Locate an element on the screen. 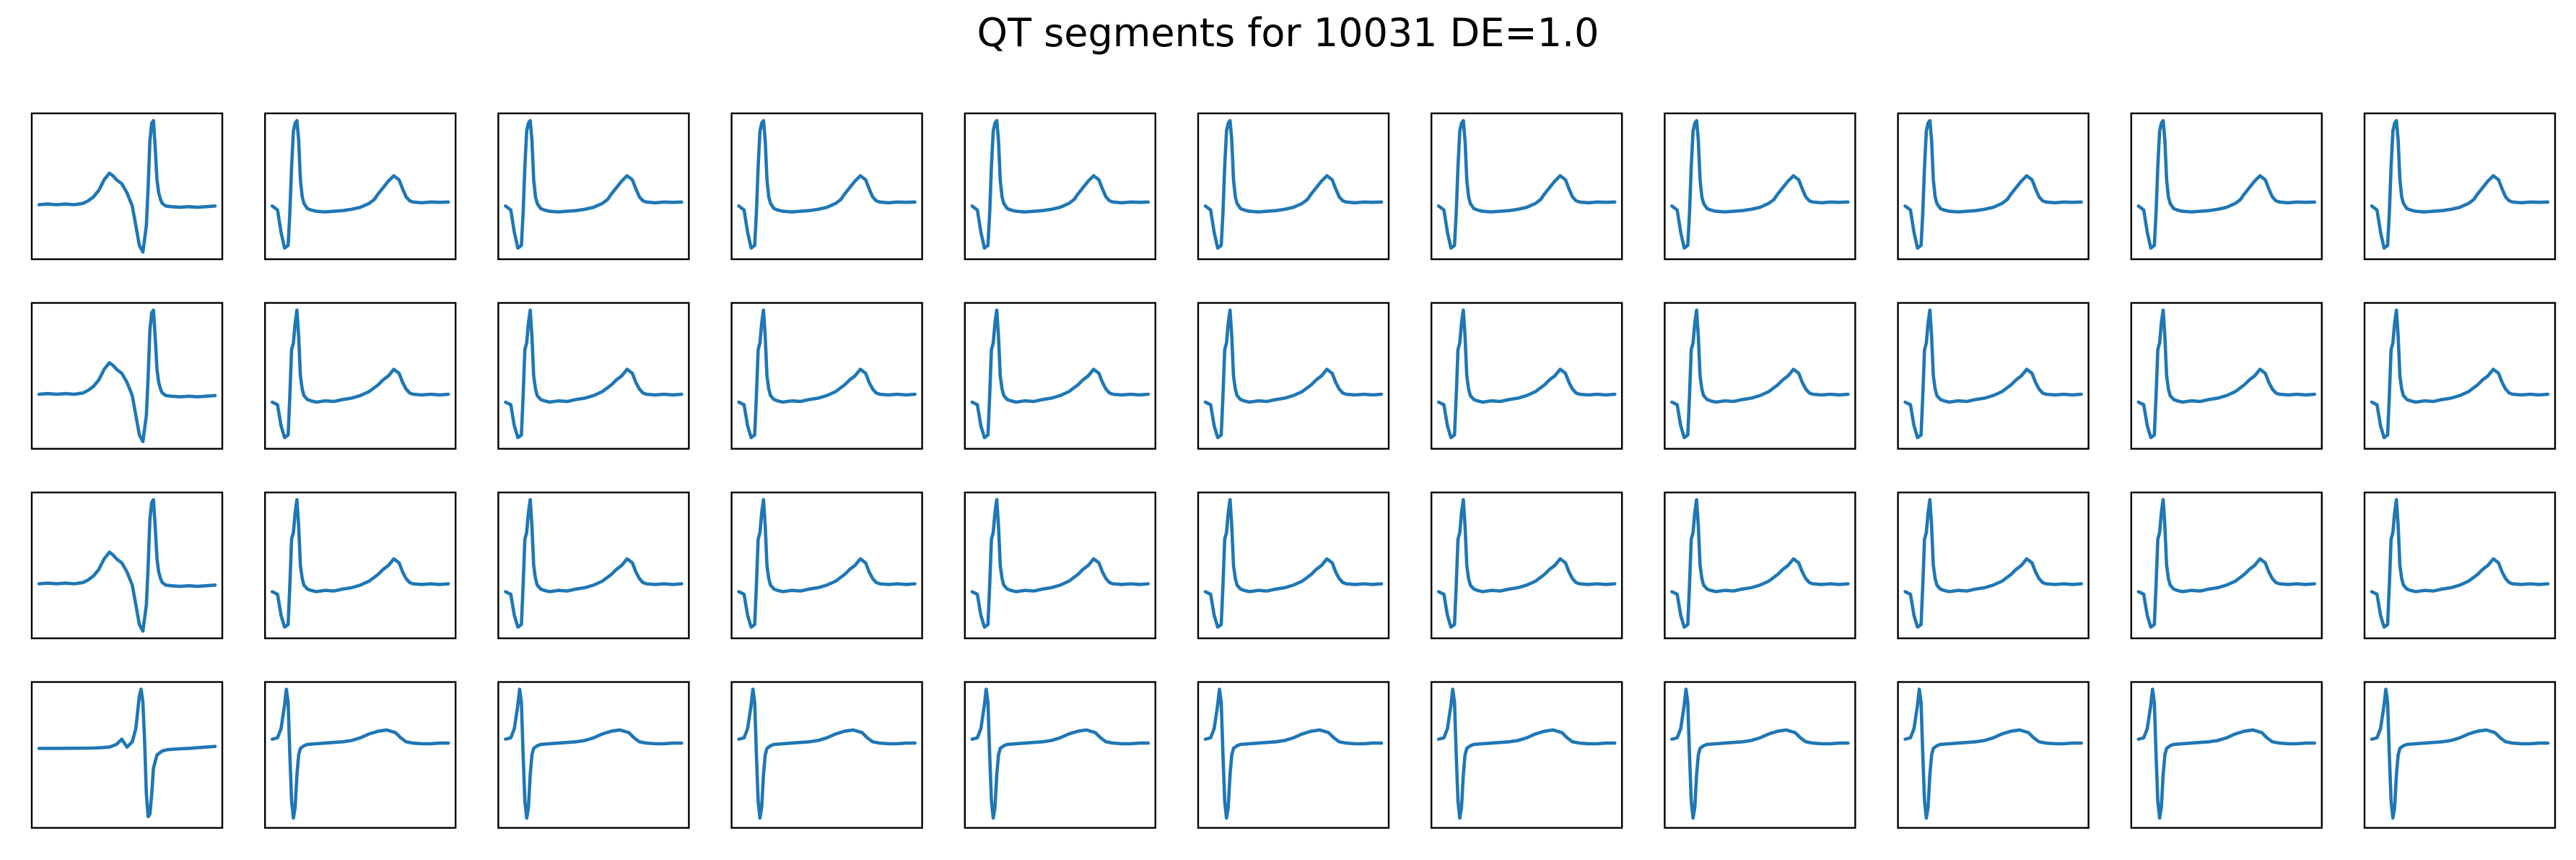 This screenshot has height=860, width=2576. panel-r3-c10 is located at coordinates (2460, 755).